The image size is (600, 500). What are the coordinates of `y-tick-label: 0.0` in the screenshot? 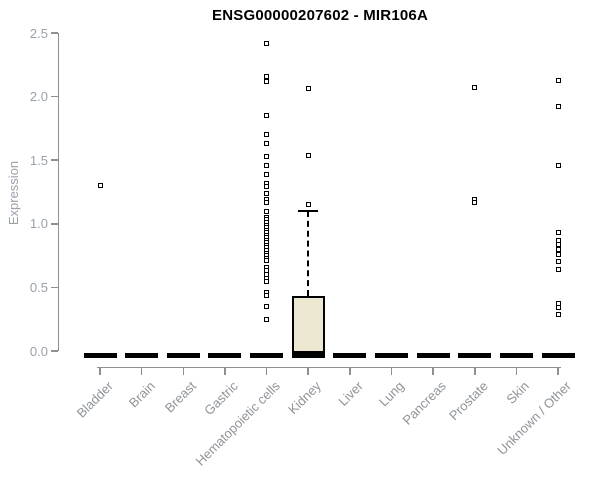 It's located at (38, 351).